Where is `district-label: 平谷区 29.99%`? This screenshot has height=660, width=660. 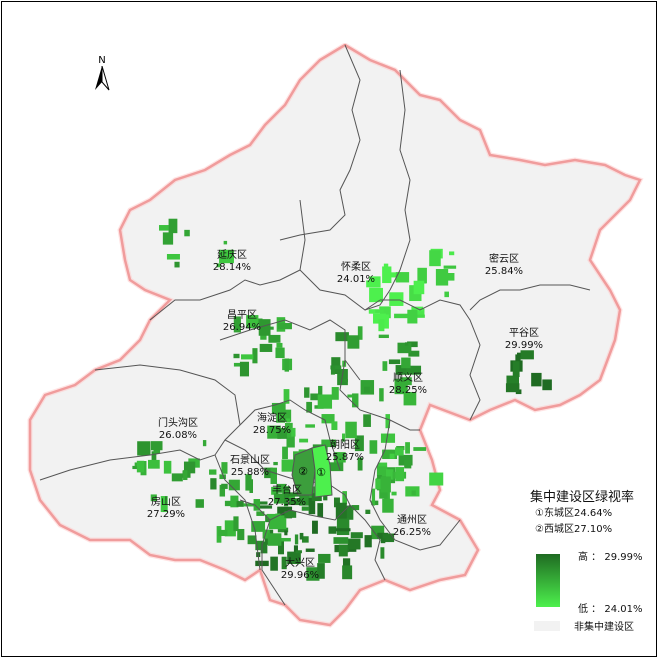
district-label: 平谷区 29.99% is located at coordinates (524, 340).